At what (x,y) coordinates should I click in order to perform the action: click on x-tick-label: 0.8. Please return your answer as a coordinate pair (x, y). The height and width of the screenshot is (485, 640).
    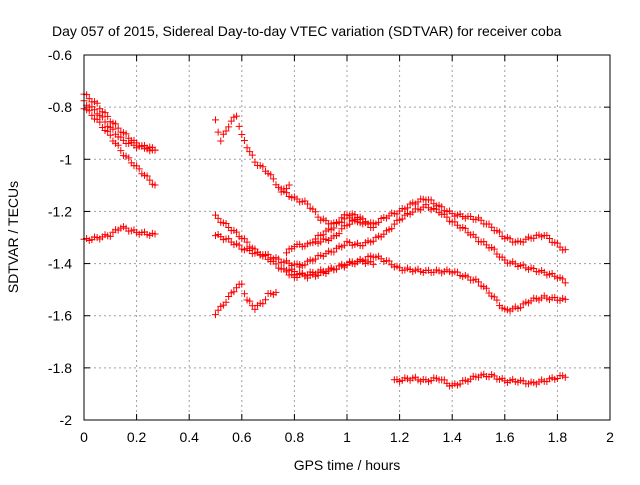
    Looking at the image, I should click on (295, 437).